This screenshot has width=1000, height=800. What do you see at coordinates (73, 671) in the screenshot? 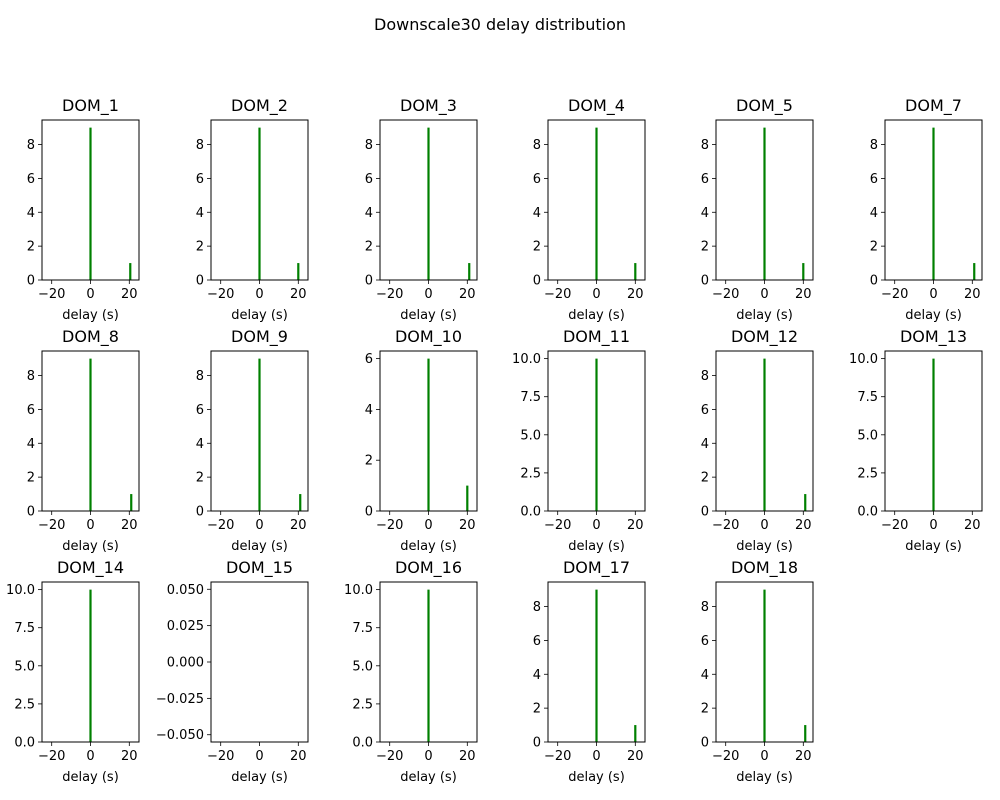
I see `subplot-dom-14: DOM_14 −20 0 20 0.0 2.5 5.0 7.5 10.0 delay (s)` at bounding box center [73, 671].